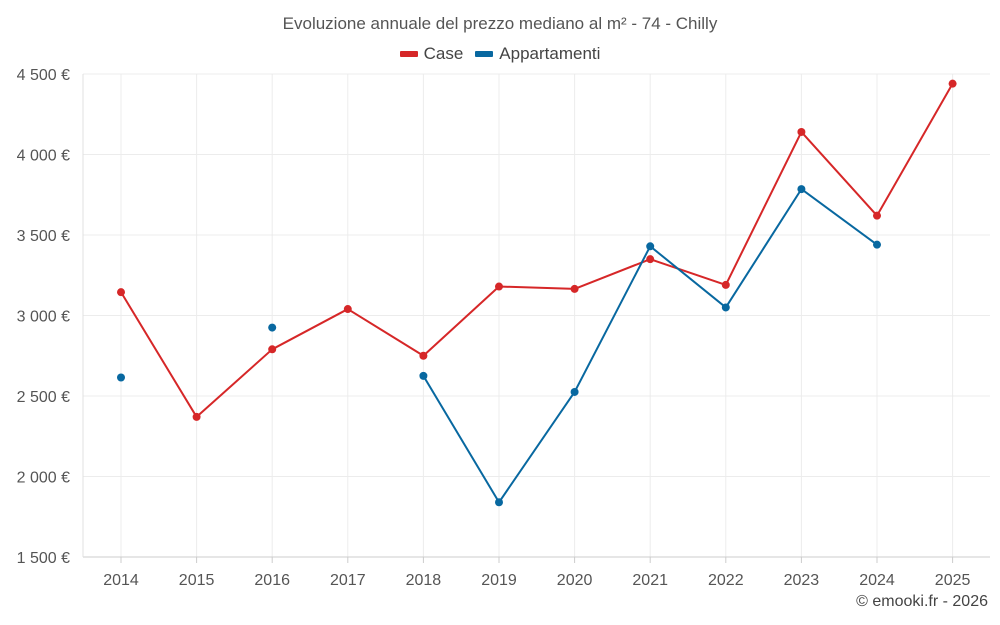 The height and width of the screenshot is (625, 1000). What do you see at coordinates (43, 478) in the screenshot?
I see `y-tick-label: 2 000 €` at bounding box center [43, 478].